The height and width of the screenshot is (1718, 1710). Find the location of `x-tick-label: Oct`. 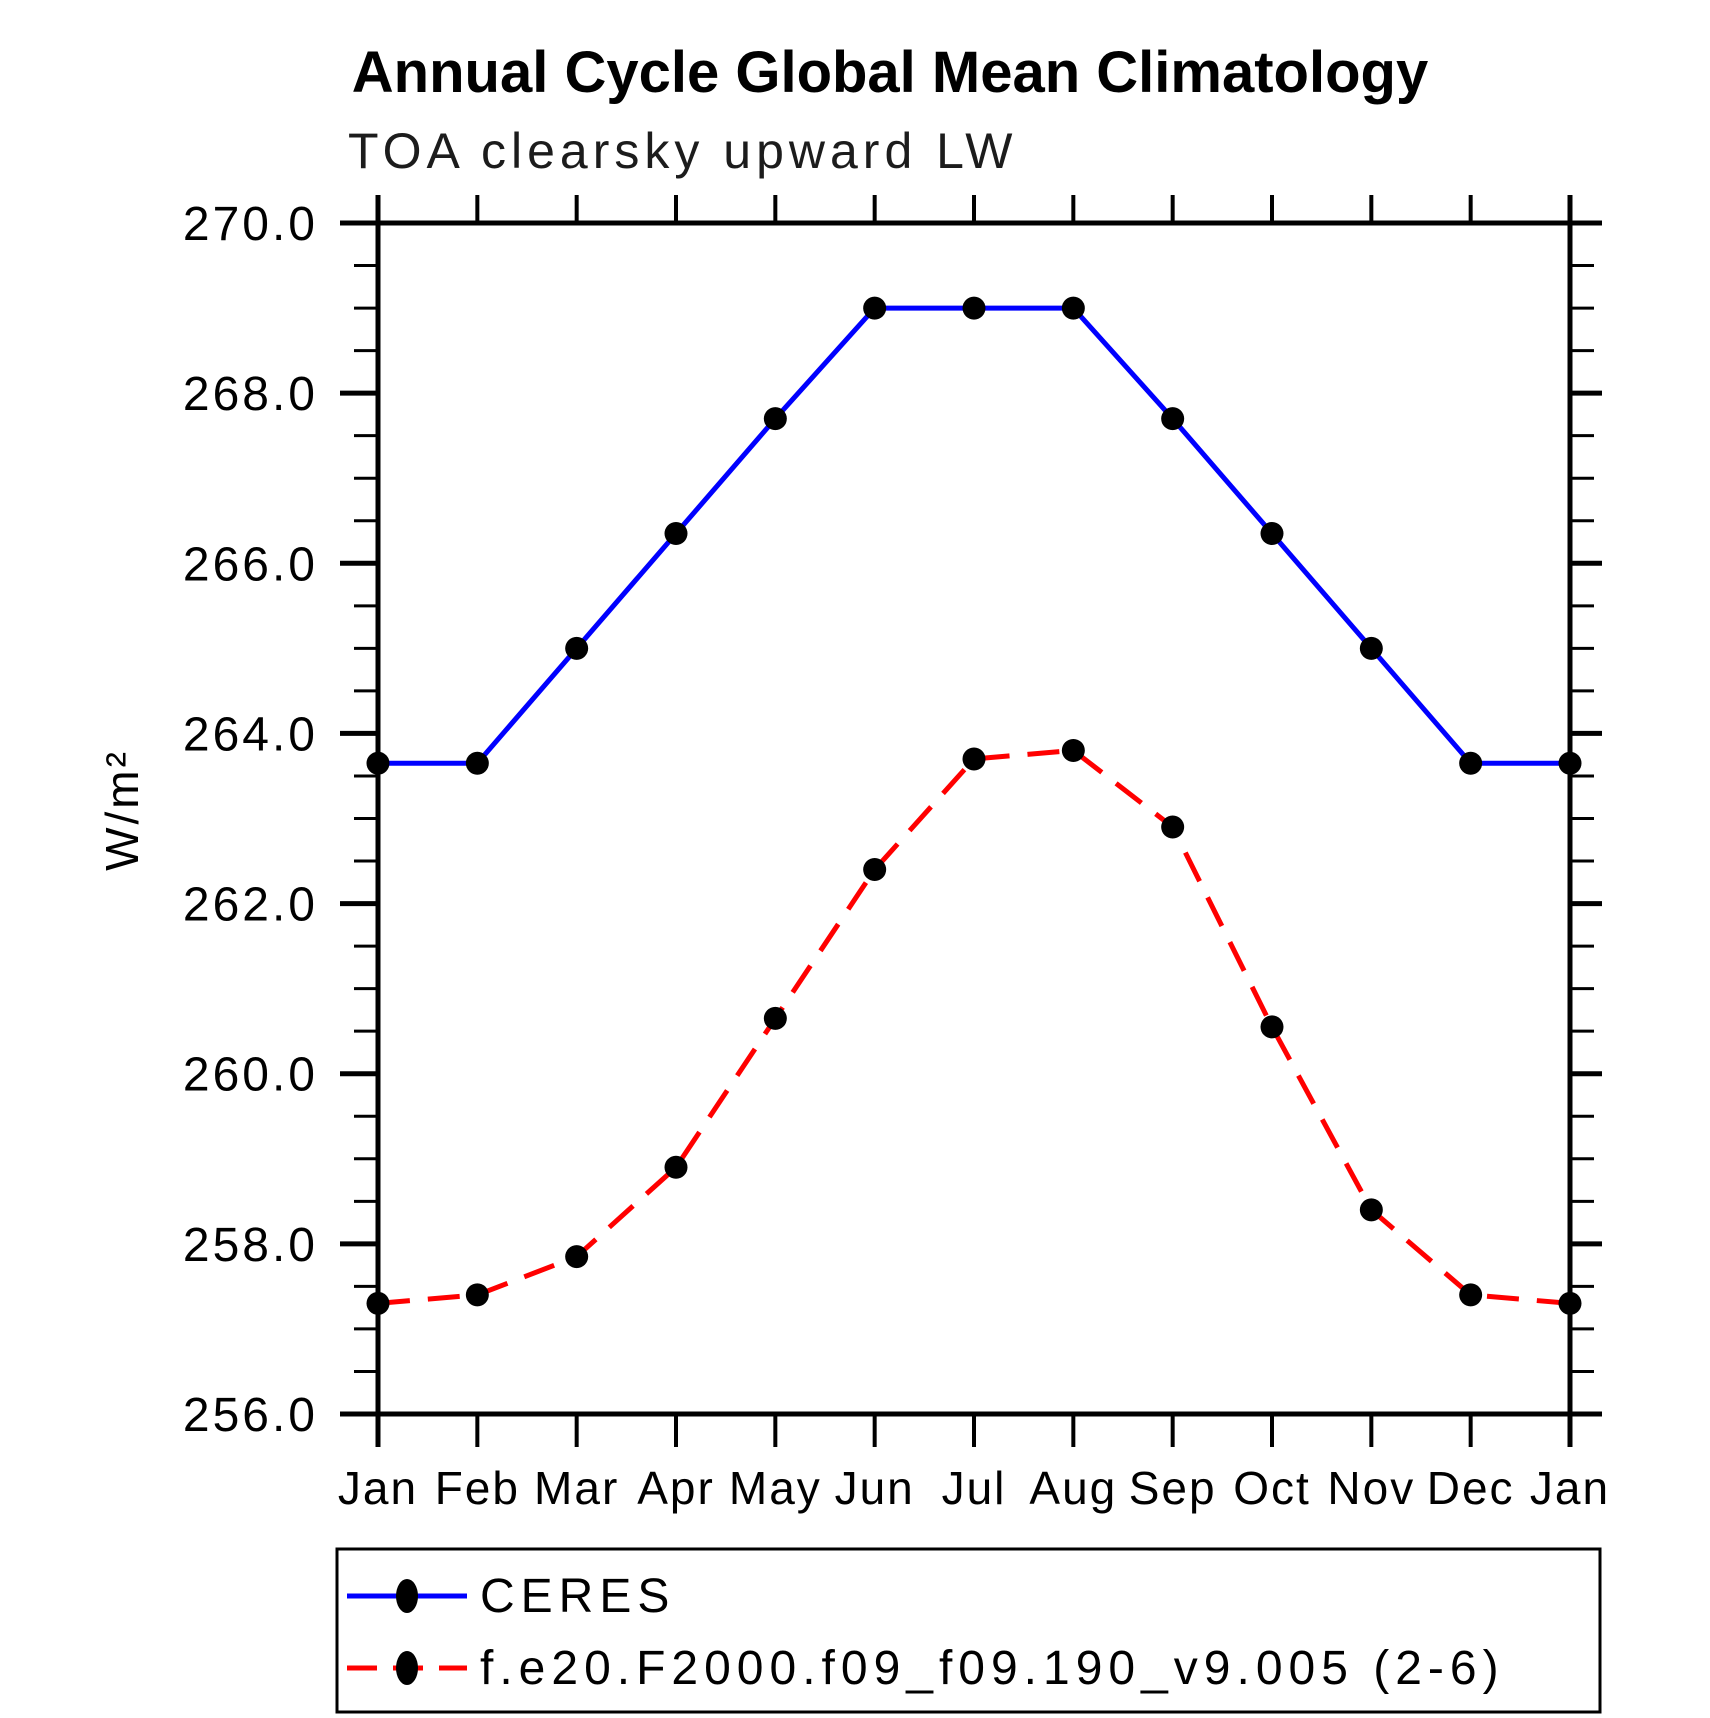

x-tick-label: Oct is located at coordinates (1272, 1488).